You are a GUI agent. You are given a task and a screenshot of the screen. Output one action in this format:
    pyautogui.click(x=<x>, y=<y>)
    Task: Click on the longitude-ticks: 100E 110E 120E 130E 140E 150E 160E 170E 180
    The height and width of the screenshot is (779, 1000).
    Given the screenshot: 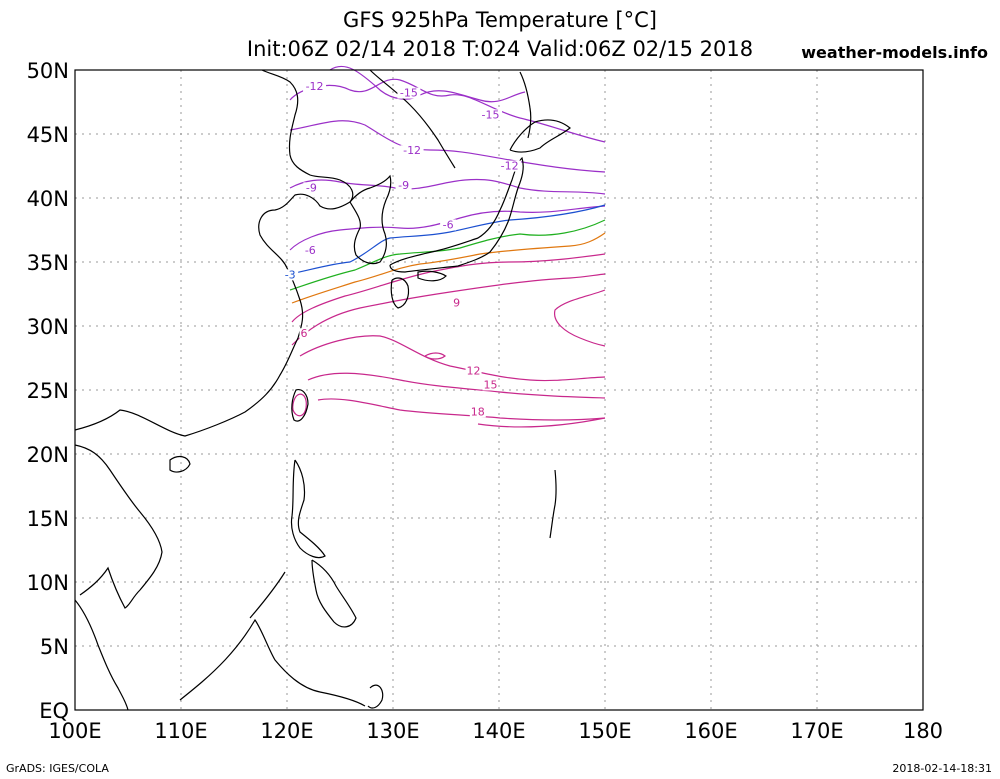 What is the action you would take?
    pyautogui.click(x=495, y=731)
    